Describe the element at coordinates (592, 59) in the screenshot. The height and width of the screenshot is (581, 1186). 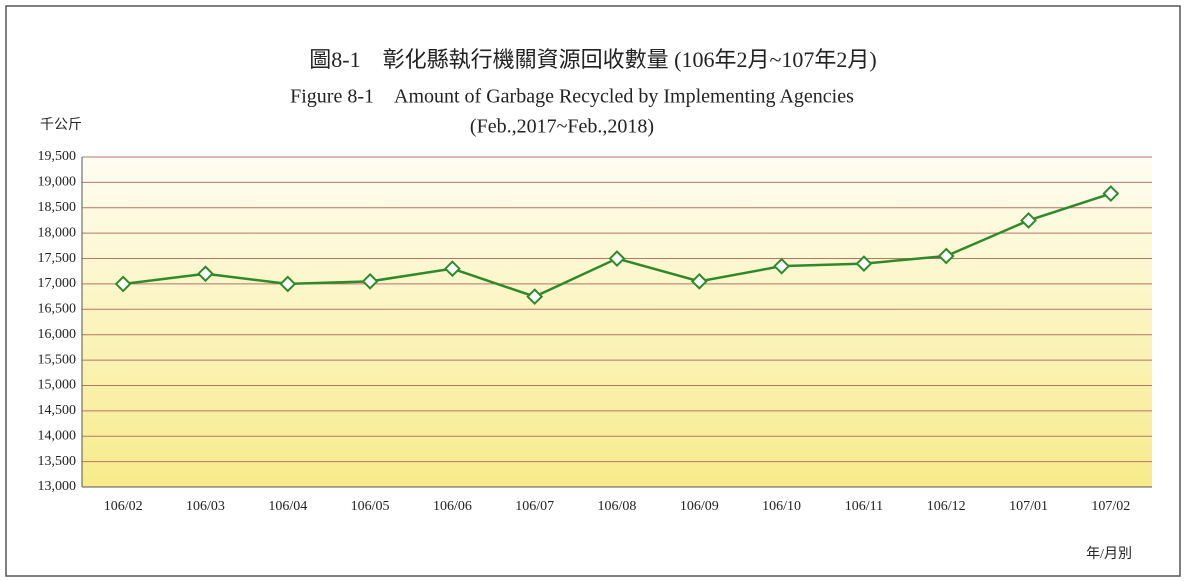
I see `chart-title: 圖8-1 彰化縣執行機關資源回收數量 (106年2月~107年2月)` at that location.